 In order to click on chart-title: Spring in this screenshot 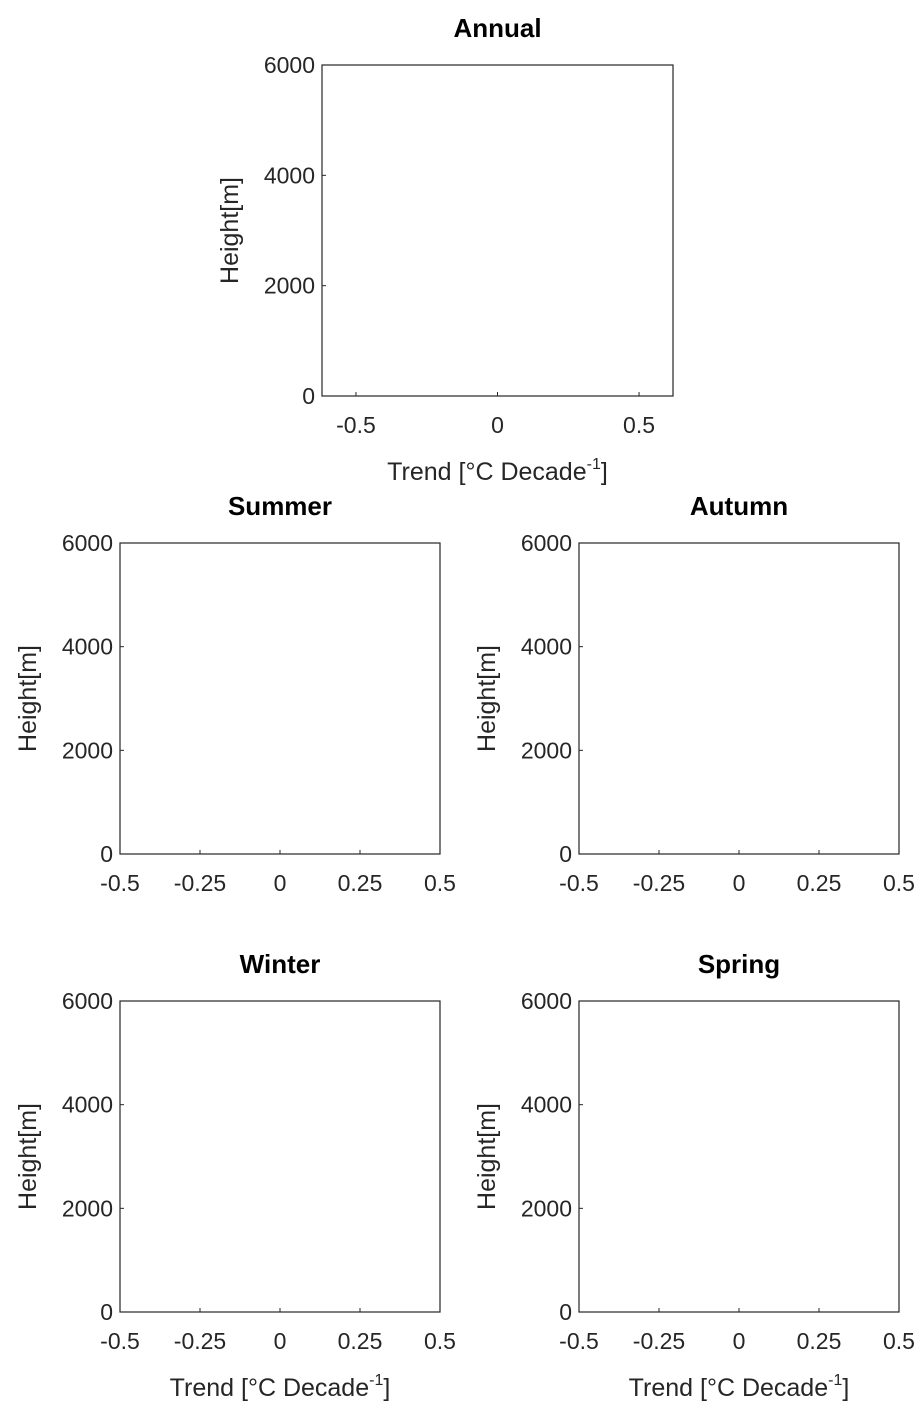, I will do `click(739, 964)`.